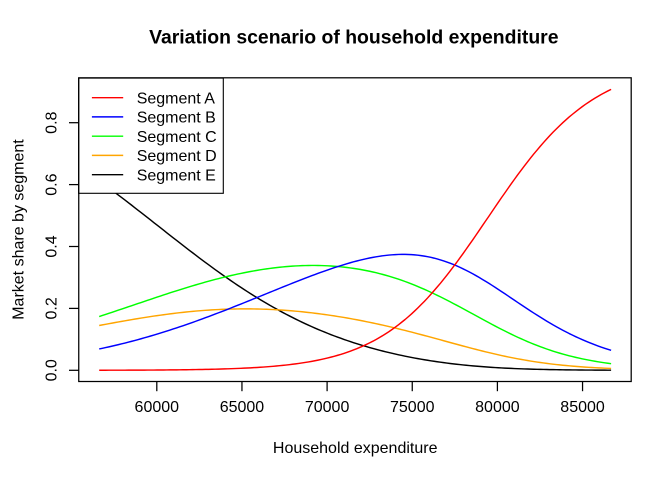 Image resolution: width=672 pixels, height=480 pixels. What do you see at coordinates (176, 175) in the screenshot?
I see `svg-text: Segment E` at bounding box center [176, 175].